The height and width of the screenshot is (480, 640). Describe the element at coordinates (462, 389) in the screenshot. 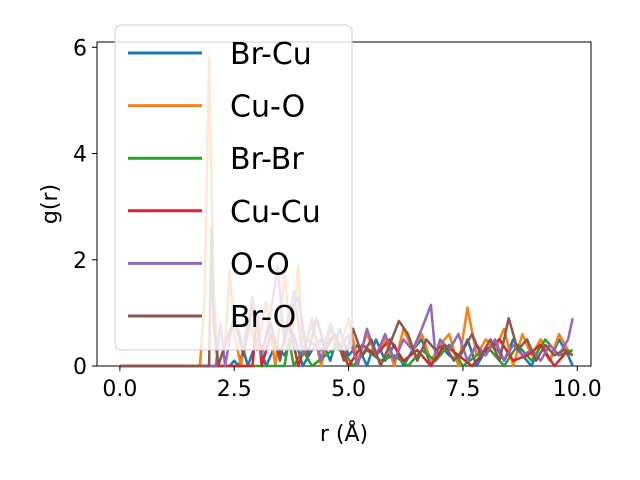

I see `x-tick-label: 7.5` at that location.